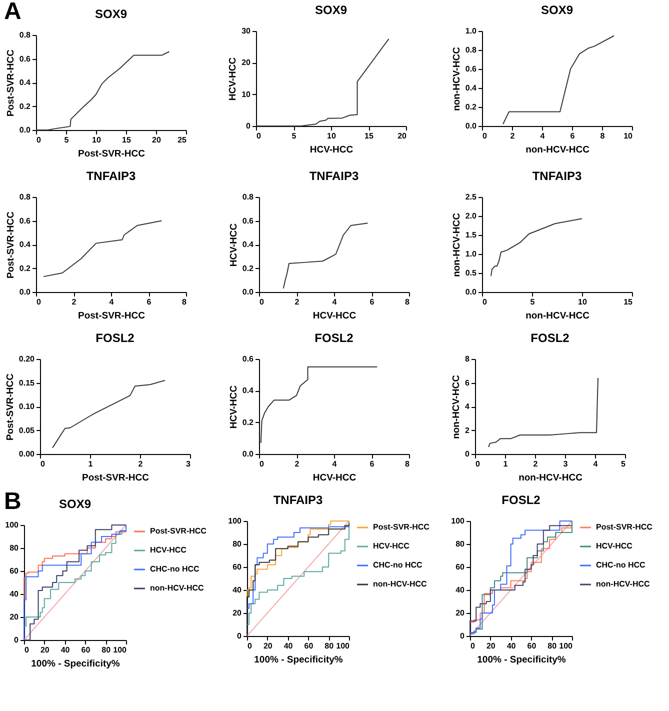 The image size is (669, 711). I want to click on y-tick-label: 0.00, so click(27, 454).